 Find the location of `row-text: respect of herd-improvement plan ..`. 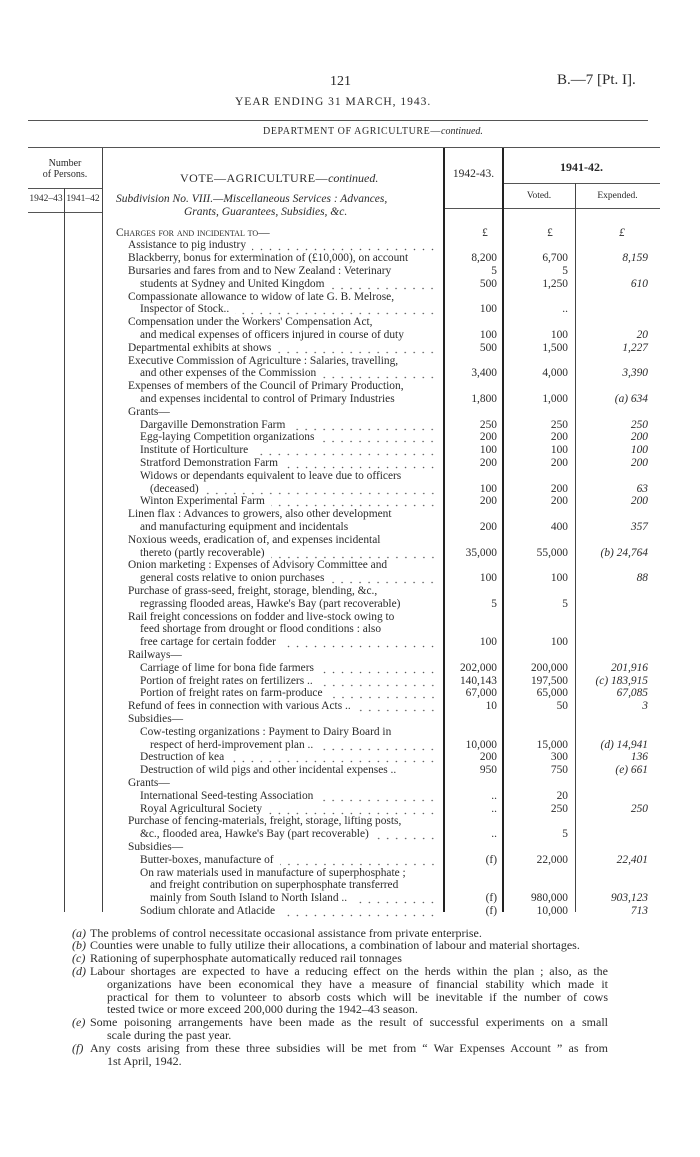

row-text: respect of herd-improvement plan .. is located at coordinates (232, 744).